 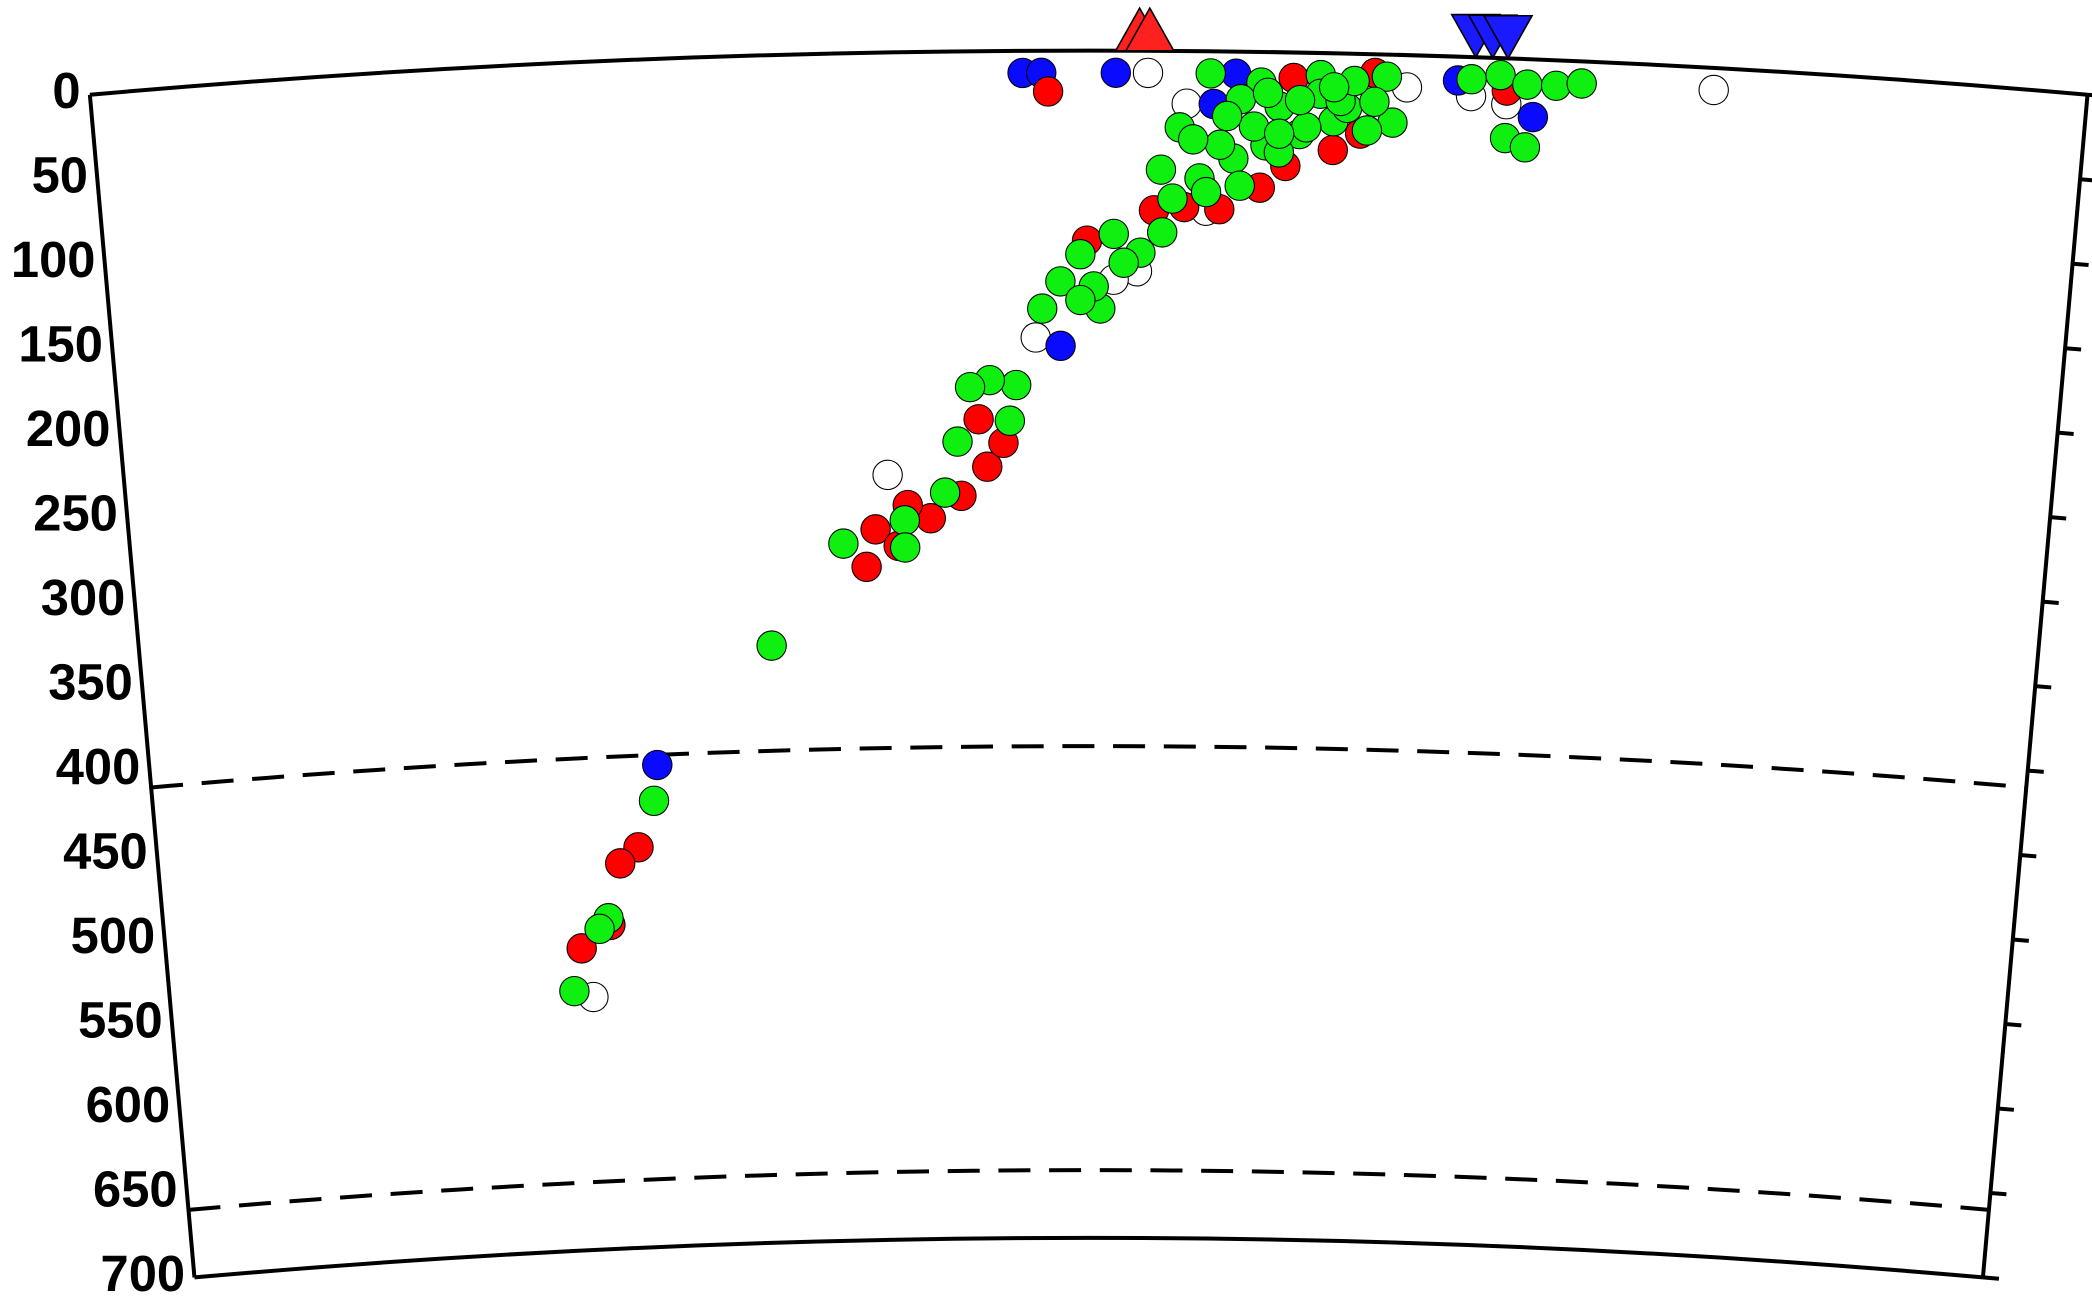 What do you see at coordinates (90, 681) in the screenshot?
I see `y-tick-label: 350` at bounding box center [90, 681].